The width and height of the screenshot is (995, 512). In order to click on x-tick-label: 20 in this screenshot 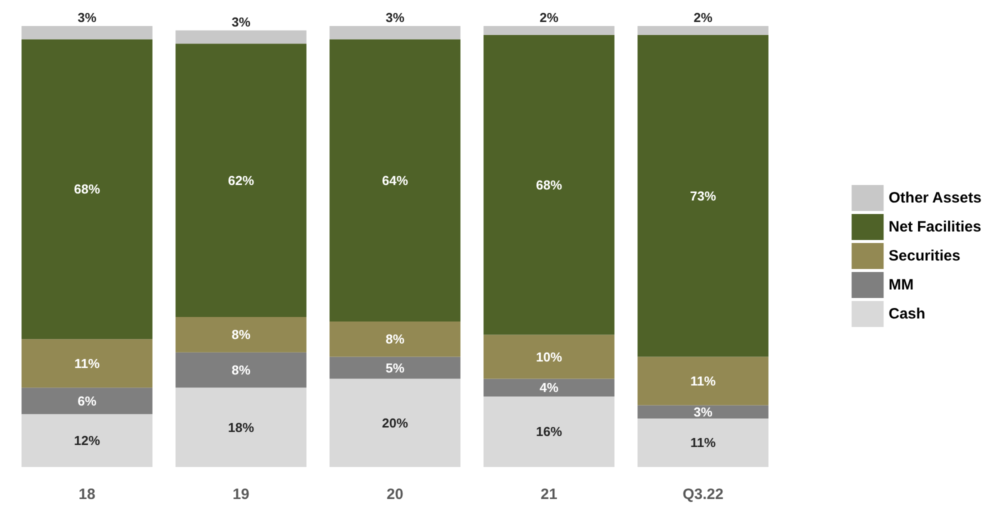, I will do `click(395, 494)`.